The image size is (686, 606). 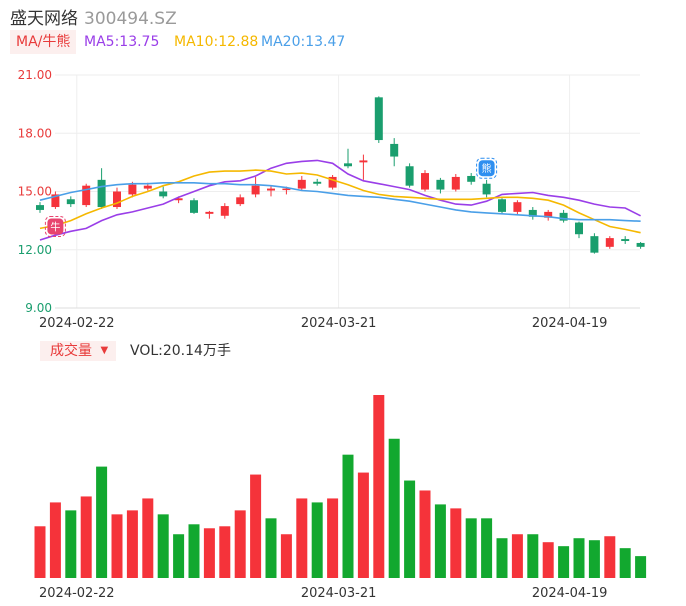 I want to click on ma20-legend: MA20:13.47, so click(x=303, y=42).